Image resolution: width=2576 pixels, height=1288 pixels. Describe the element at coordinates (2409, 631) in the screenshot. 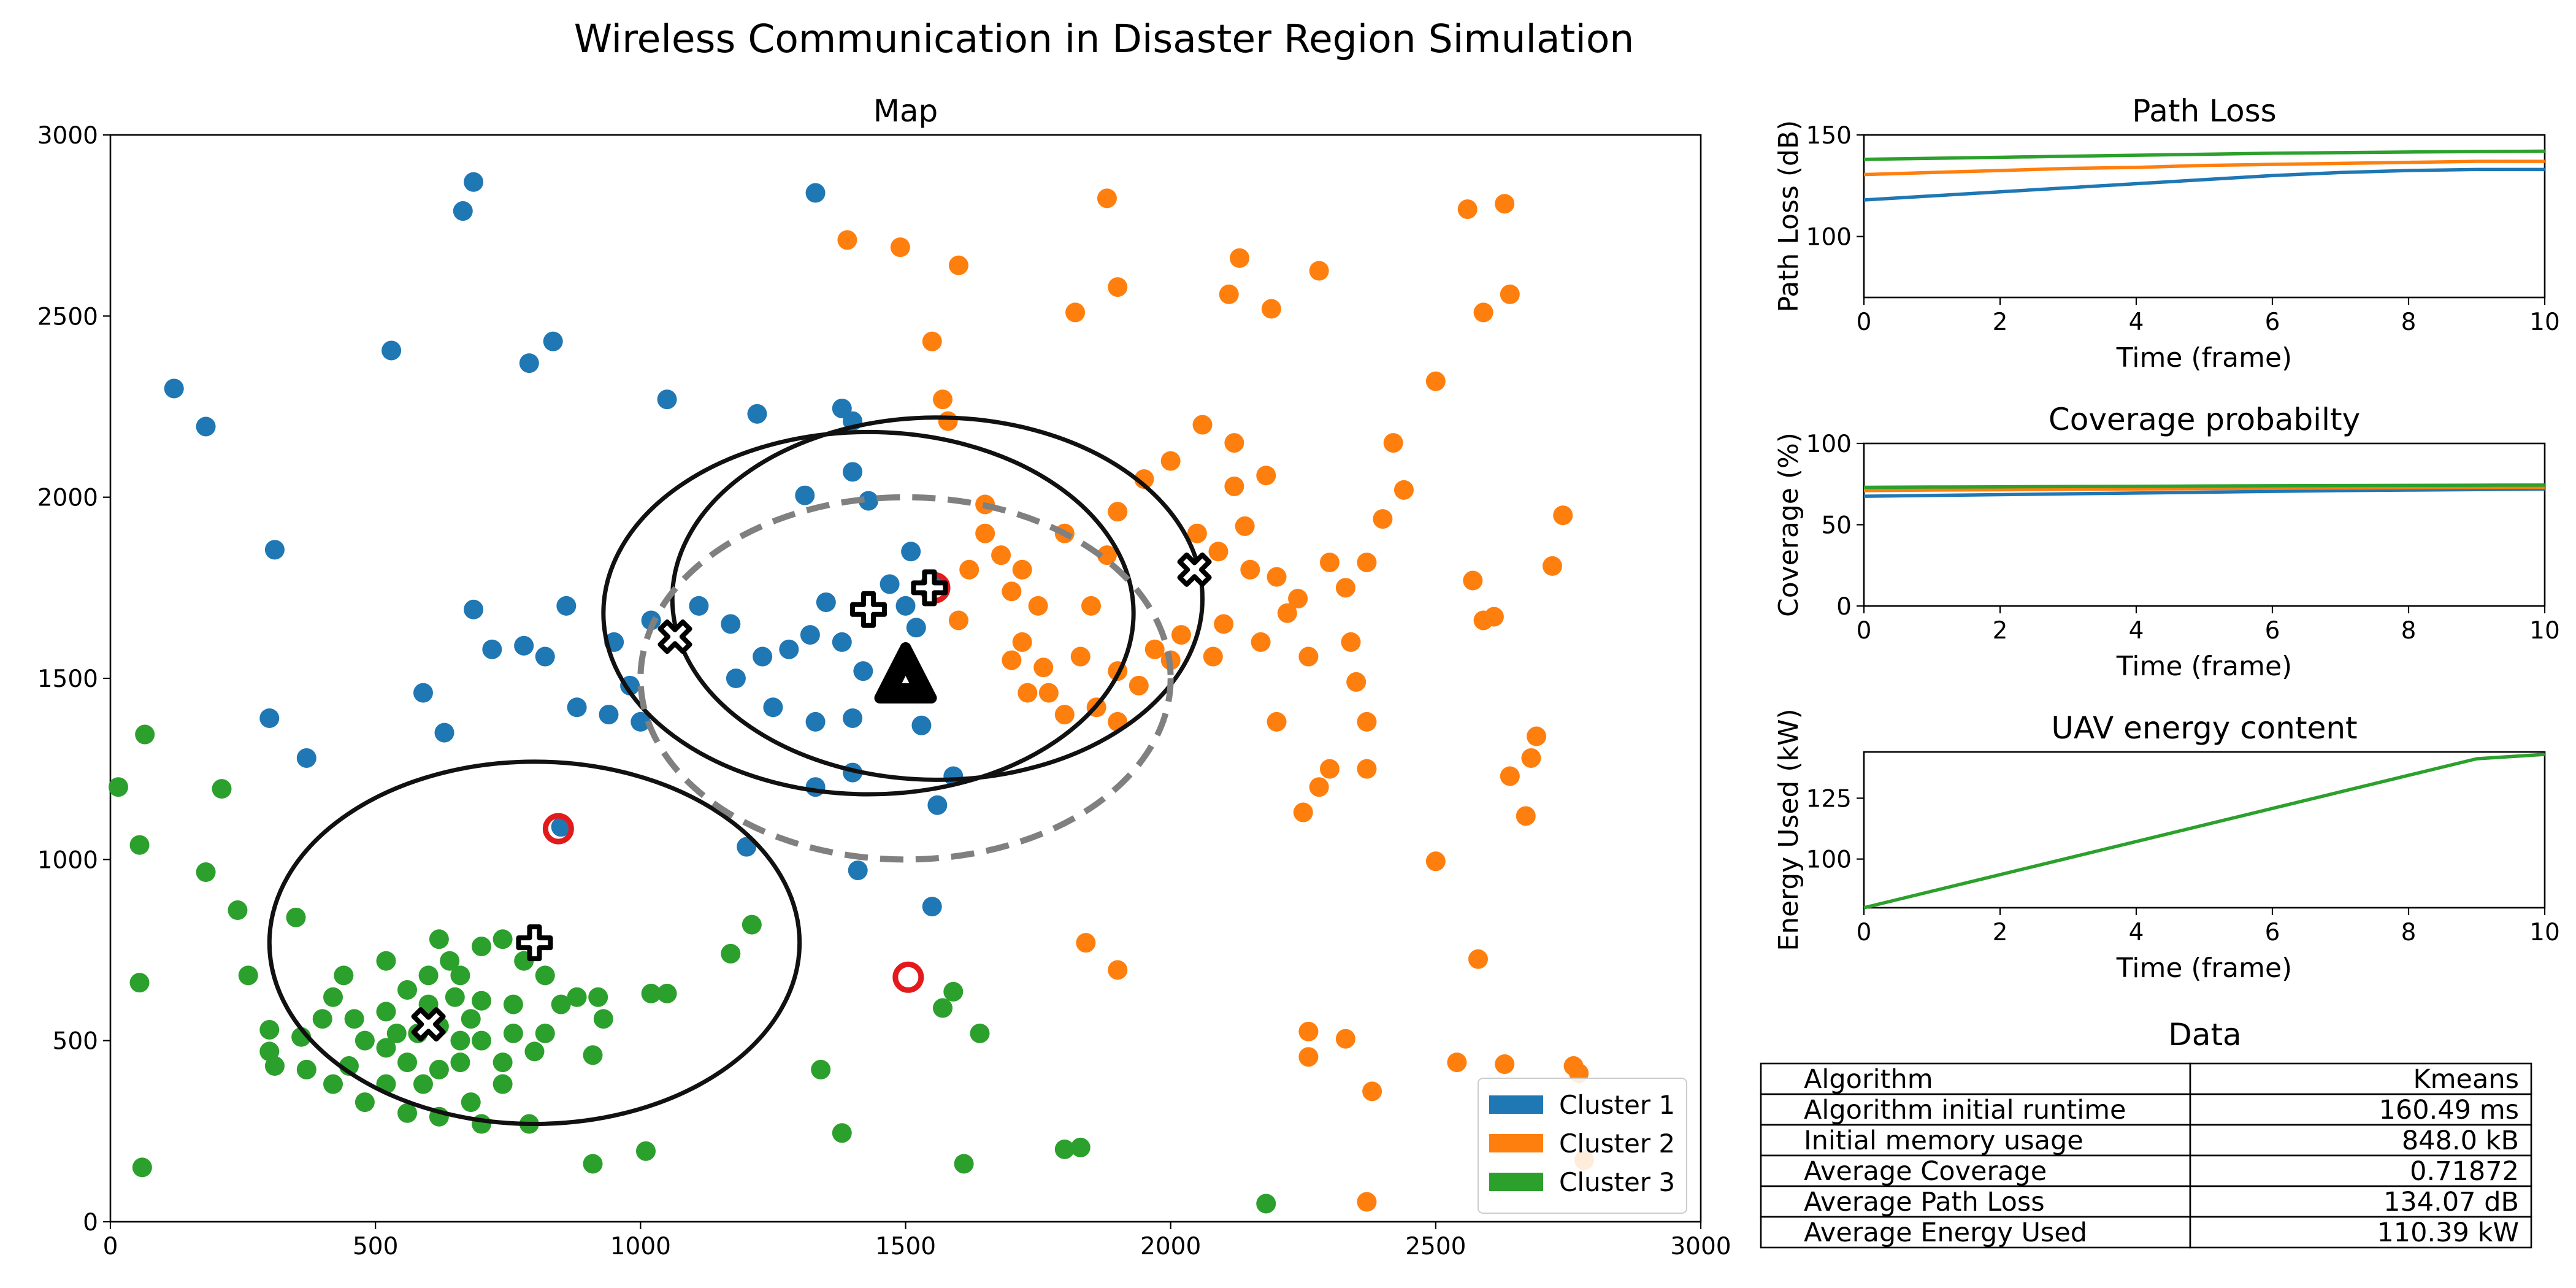

I see `coverage-x-tick-label: 8` at that location.